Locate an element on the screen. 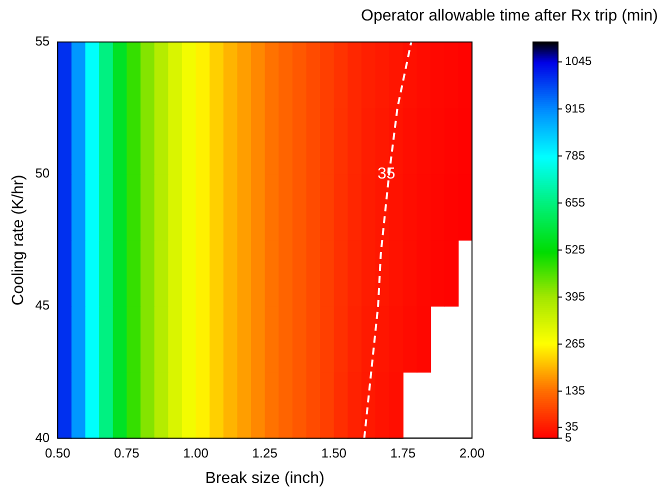 The height and width of the screenshot is (496, 664). color-bar-label: 785 is located at coordinates (575, 155).